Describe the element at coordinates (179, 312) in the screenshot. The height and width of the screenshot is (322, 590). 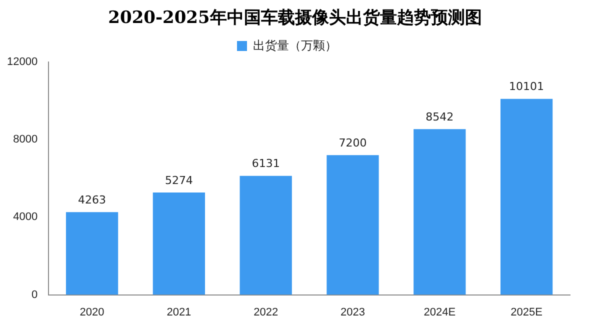
I see `x-tick-label: 2021` at that location.